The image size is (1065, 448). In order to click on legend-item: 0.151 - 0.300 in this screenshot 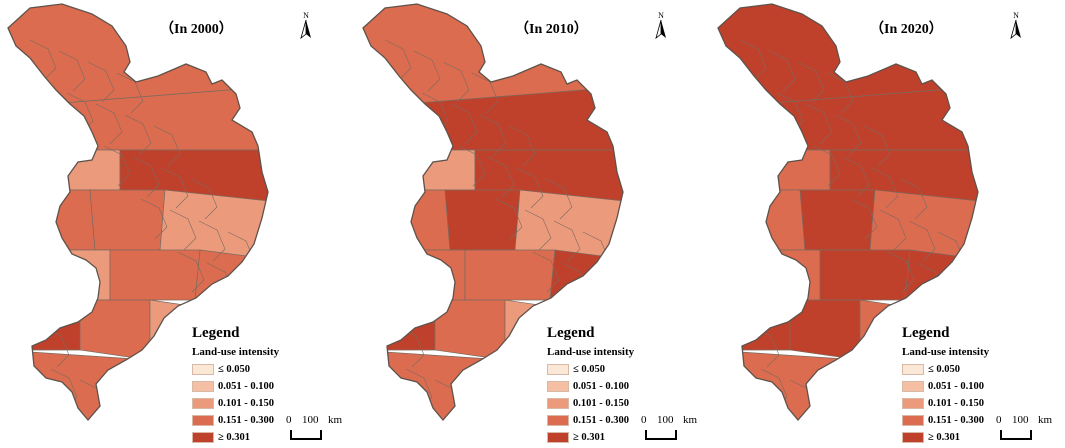, I will do `click(602, 420)`.